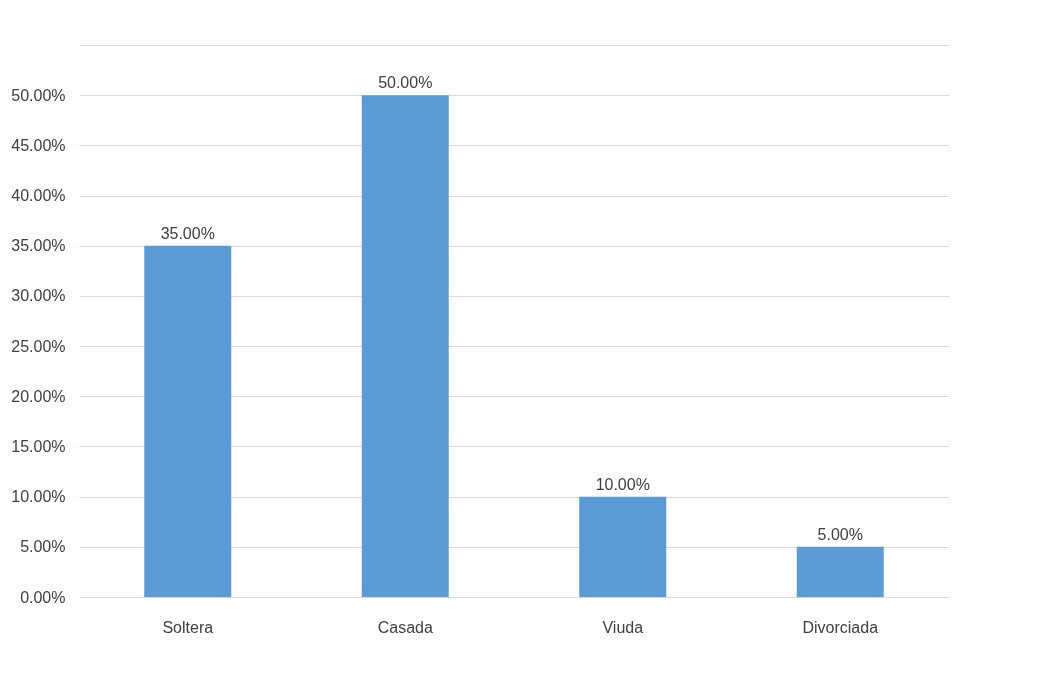 The height and width of the screenshot is (675, 1037). Describe the element at coordinates (622, 484) in the screenshot. I see `data-label: 10.00%` at that location.